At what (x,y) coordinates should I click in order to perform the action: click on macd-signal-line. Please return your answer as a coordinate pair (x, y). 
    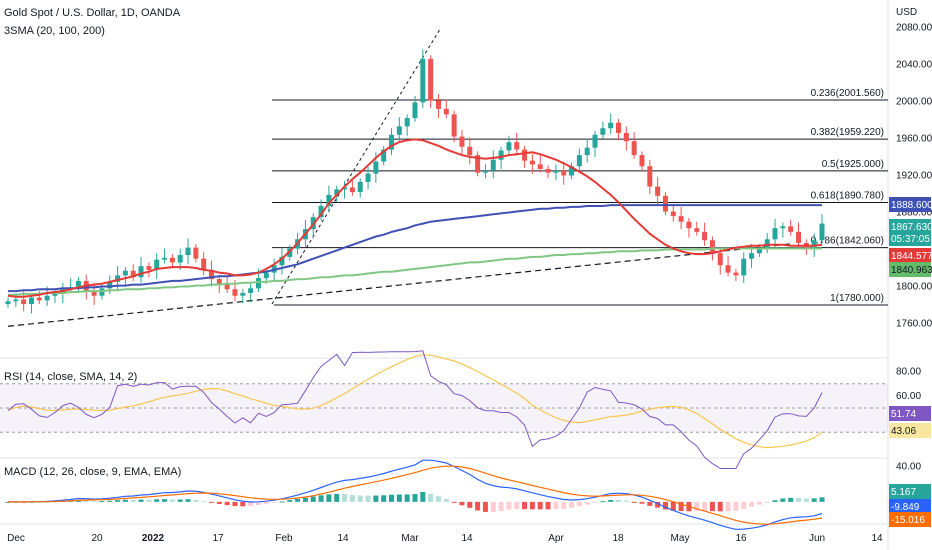
    Looking at the image, I should click on (415, 495).